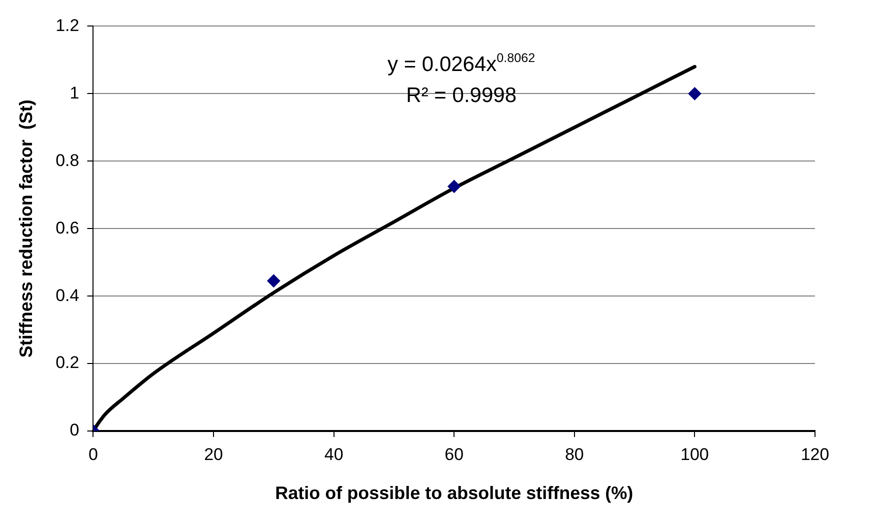 The image size is (883, 521). I want to click on y-tick-label: 1, so click(75, 92).